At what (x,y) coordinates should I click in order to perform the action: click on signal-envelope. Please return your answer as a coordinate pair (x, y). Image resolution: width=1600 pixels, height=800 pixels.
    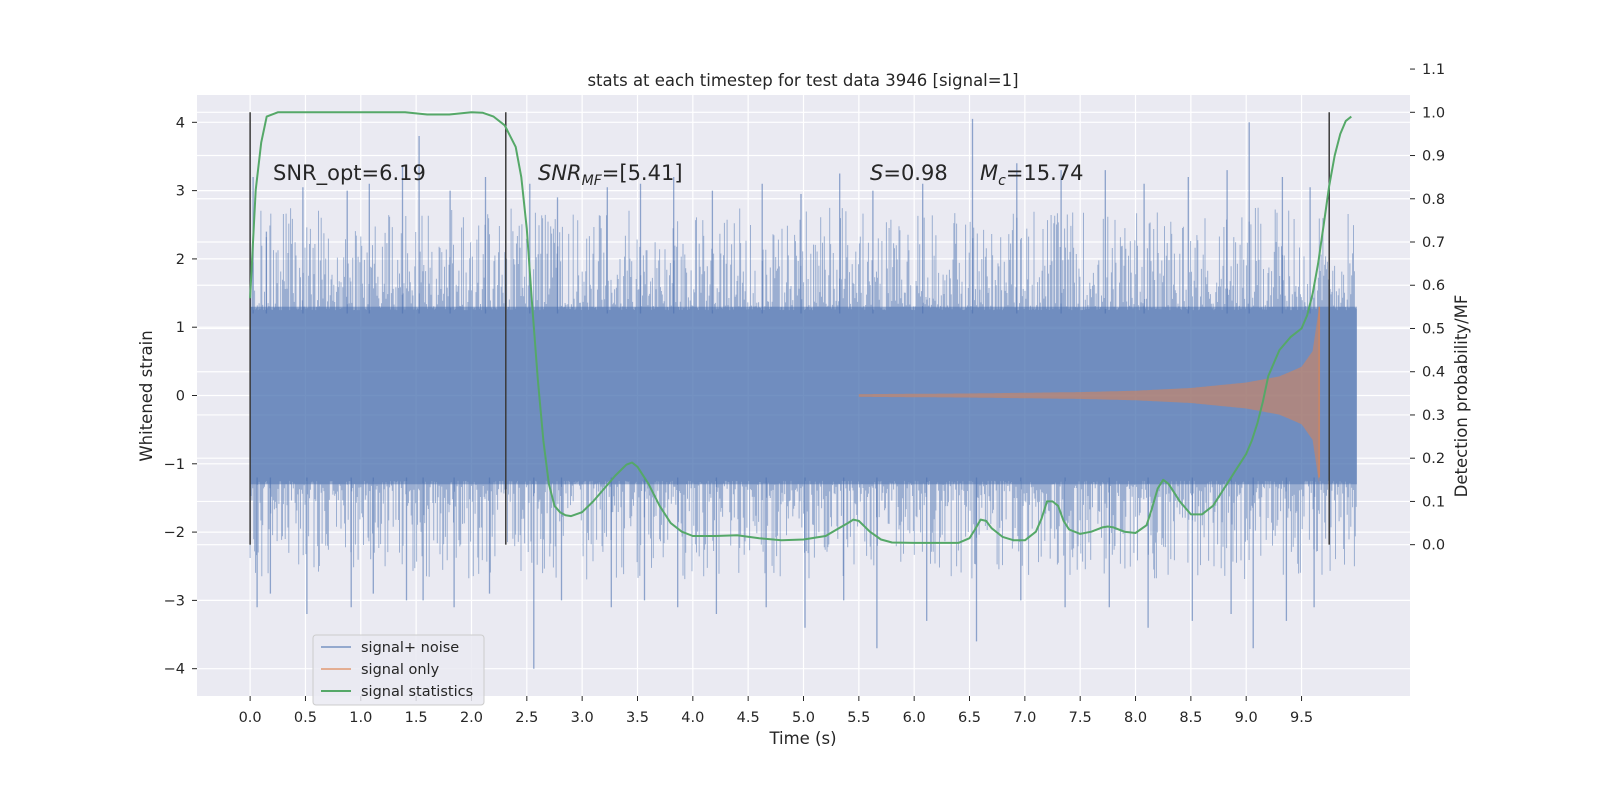
    Looking at the image, I should click on (1089, 395).